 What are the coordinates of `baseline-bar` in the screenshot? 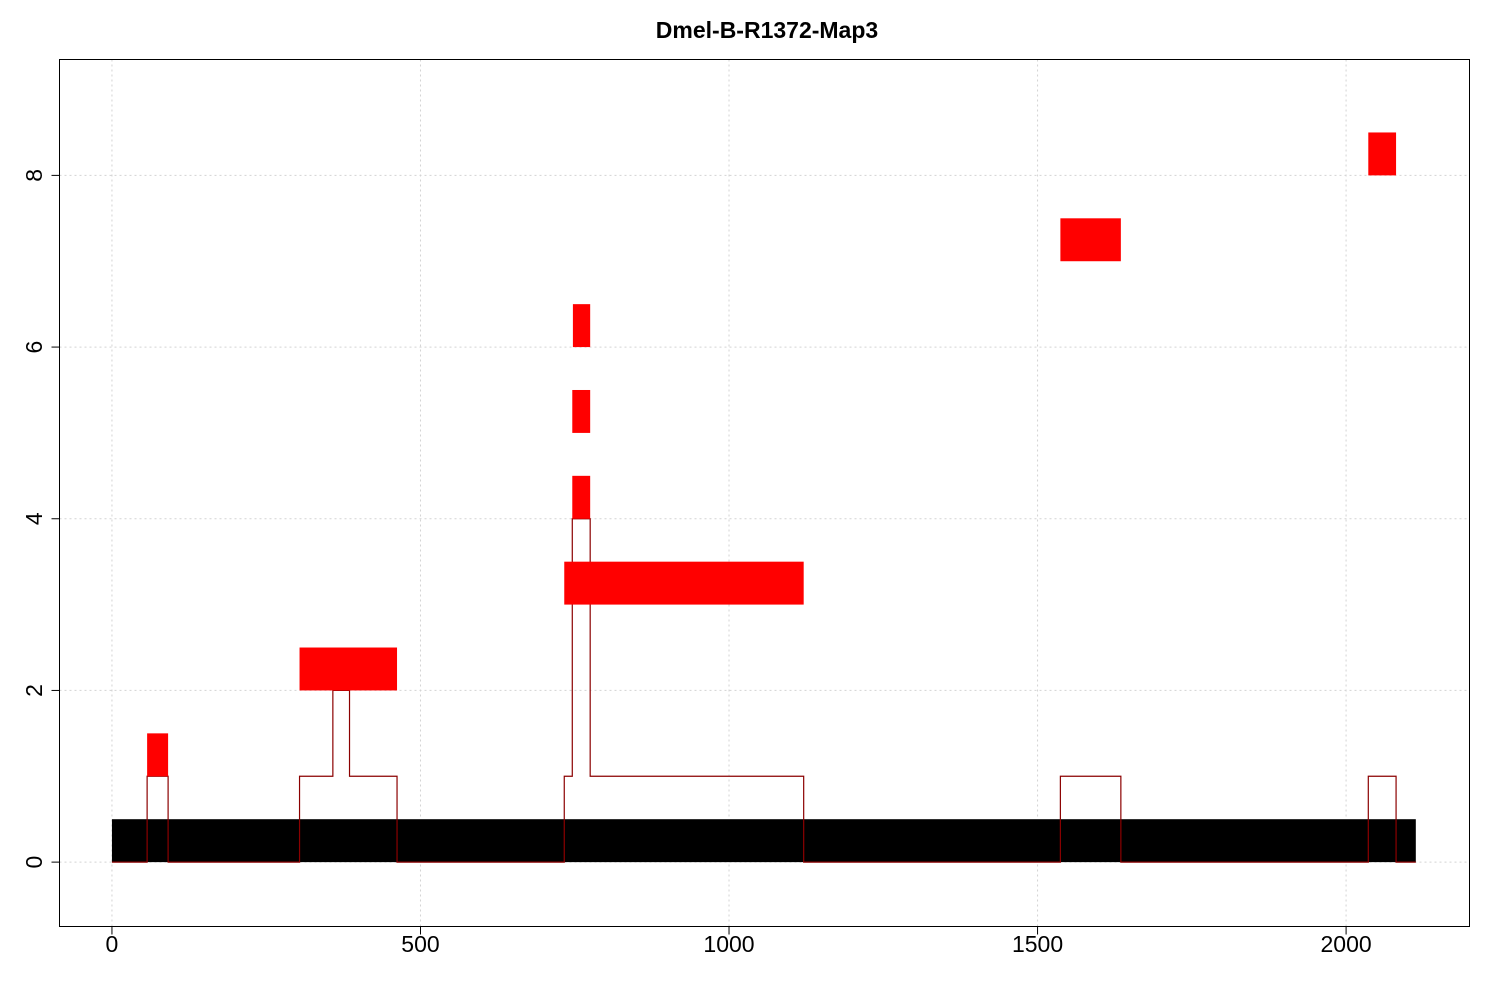 It's located at (763, 841).